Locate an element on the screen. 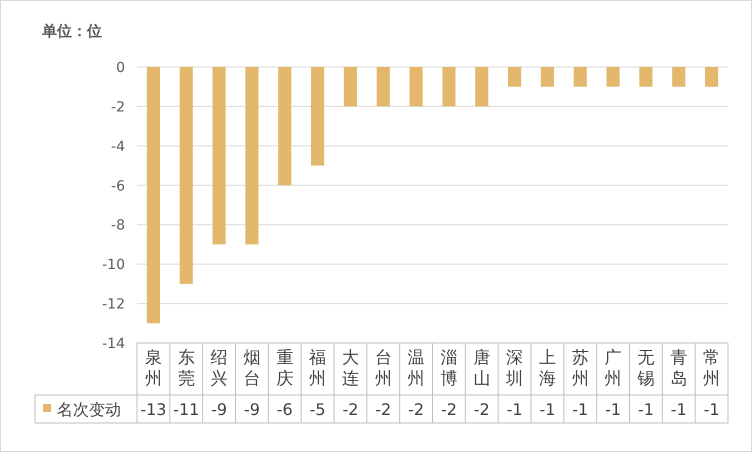 The width and height of the screenshot is (752, 452). x-tick-label: 温州 is located at coordinates (416, 368).